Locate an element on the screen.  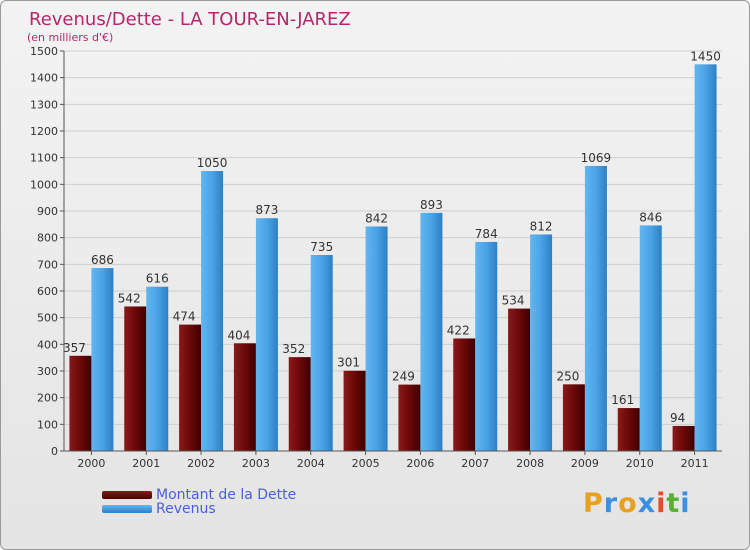
legend-swatch-revenus is located at coordinates (127, 509).